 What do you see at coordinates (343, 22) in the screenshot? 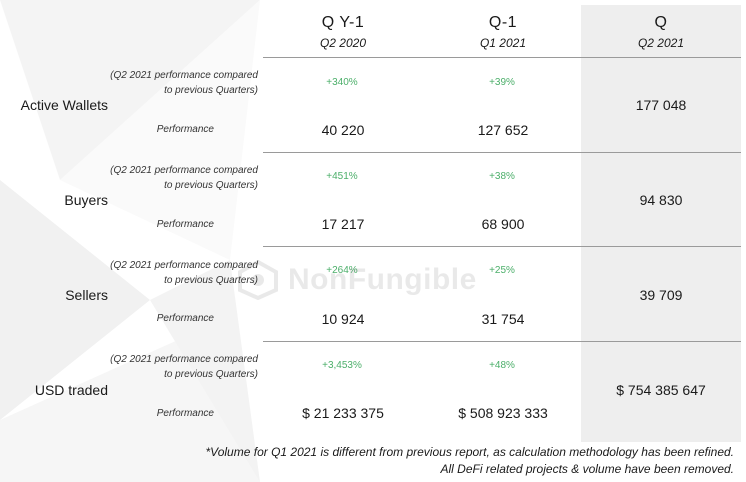
I see `column-title: Q Y-1` at bounding box center [343, 22].